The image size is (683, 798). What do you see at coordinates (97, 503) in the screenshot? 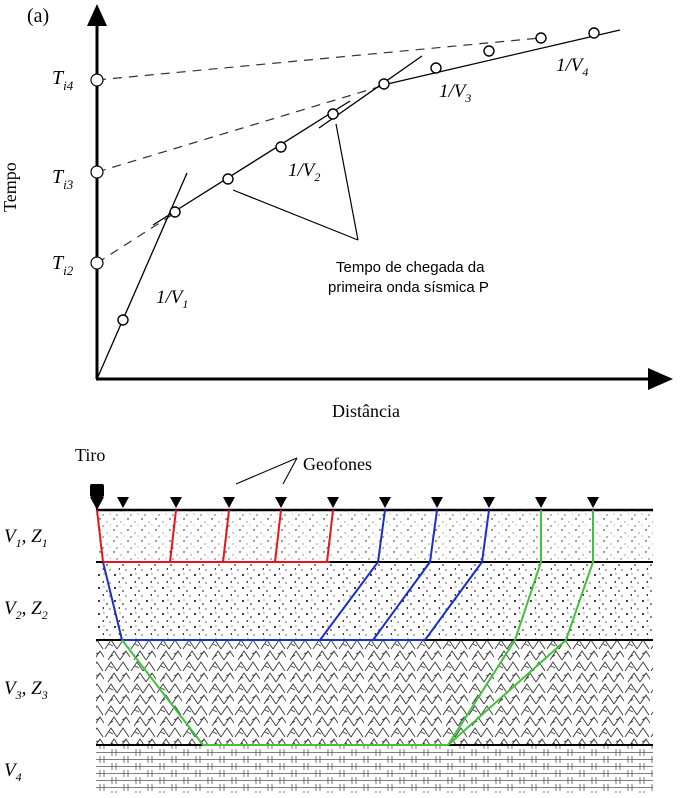
I see `shot-source-tip-icon` at bounding box center [97, 503].